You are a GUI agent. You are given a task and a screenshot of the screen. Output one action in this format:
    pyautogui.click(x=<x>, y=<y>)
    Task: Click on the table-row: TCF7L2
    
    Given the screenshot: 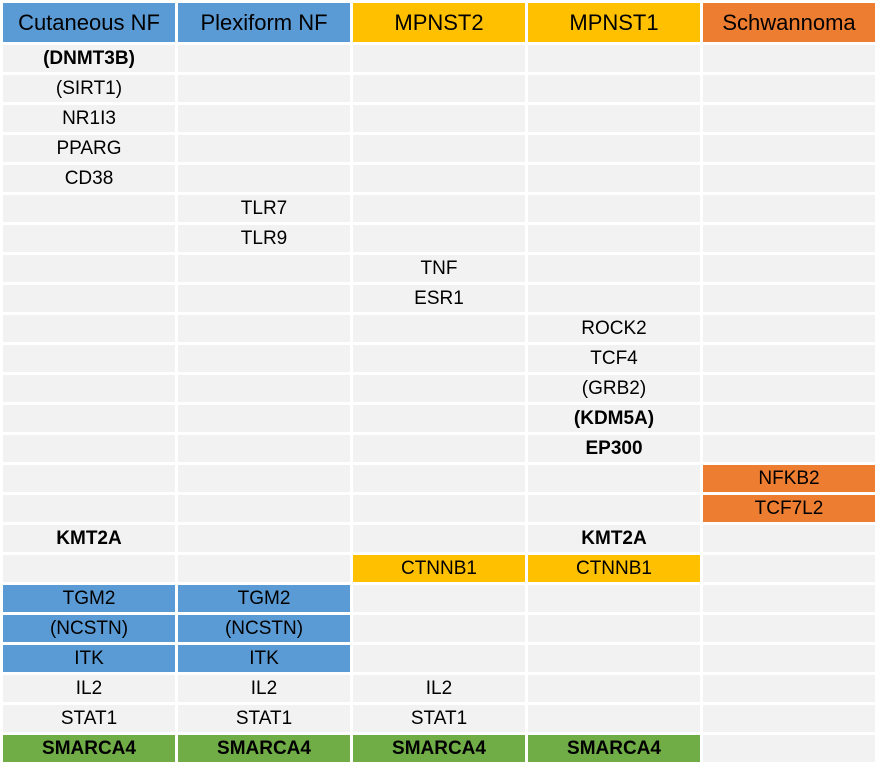 What is the action you would take?
    pyautogui.click(x=439, y=508)
    